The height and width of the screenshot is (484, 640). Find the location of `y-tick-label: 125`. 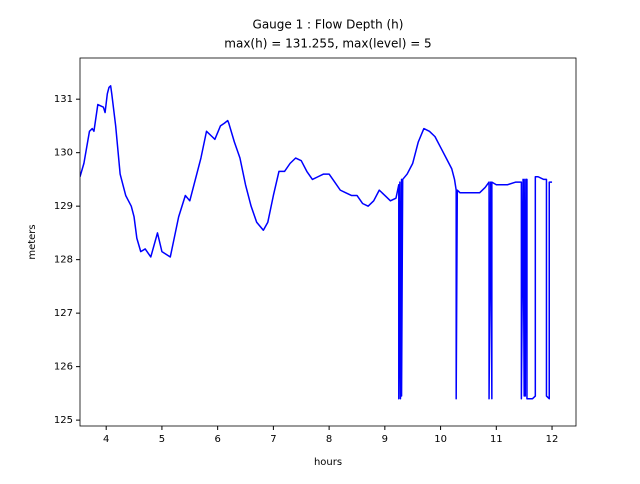

y-tick-label: 125 is located at coordinates (63, 420).